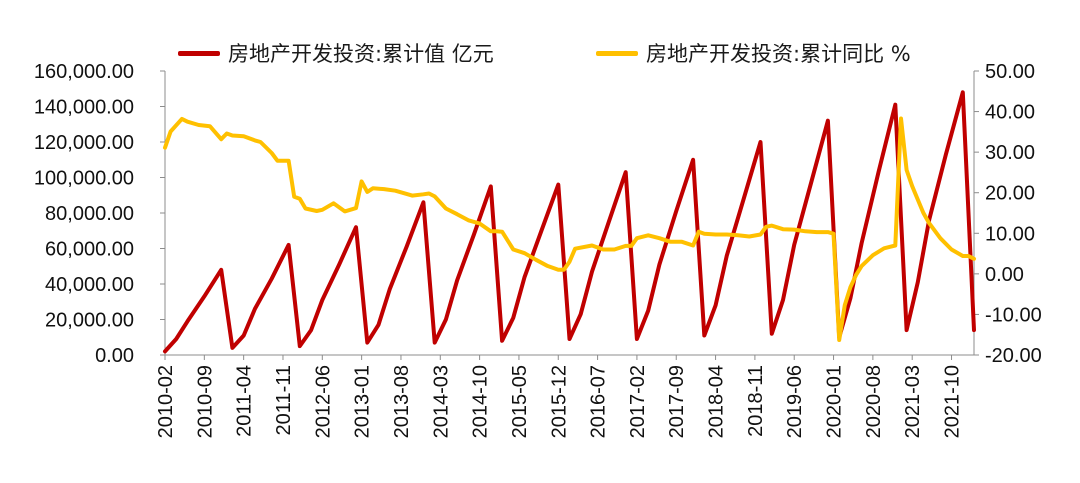  Describe the element at coordinates (441, 401) in the screenshot. I see `x-tick-label: 2014-03` at that location.